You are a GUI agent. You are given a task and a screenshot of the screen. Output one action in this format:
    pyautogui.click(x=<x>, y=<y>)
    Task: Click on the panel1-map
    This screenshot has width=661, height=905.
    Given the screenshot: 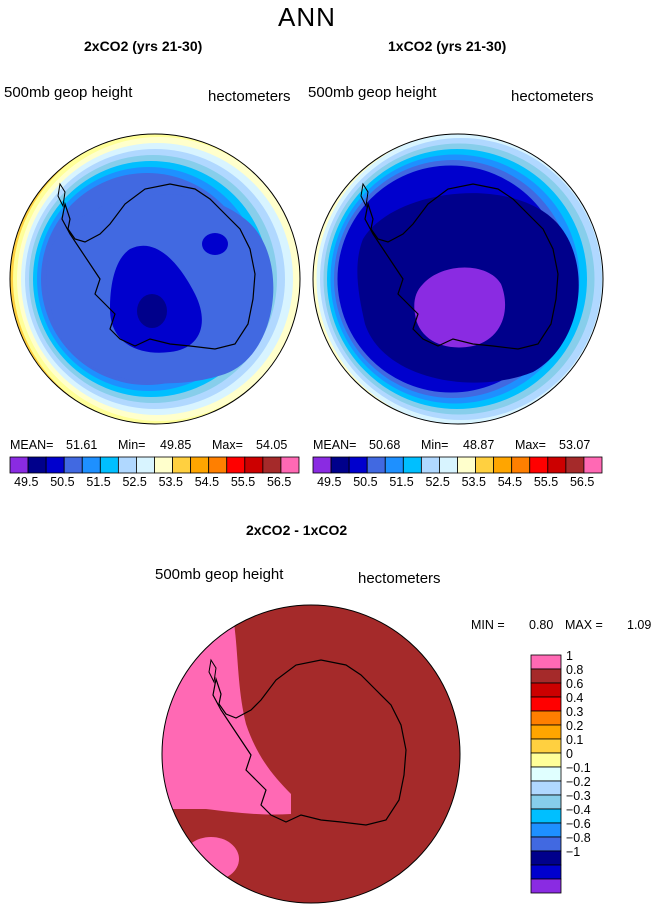 What is the action you would take?
    pyautogui.click(x=155, y=279)
    